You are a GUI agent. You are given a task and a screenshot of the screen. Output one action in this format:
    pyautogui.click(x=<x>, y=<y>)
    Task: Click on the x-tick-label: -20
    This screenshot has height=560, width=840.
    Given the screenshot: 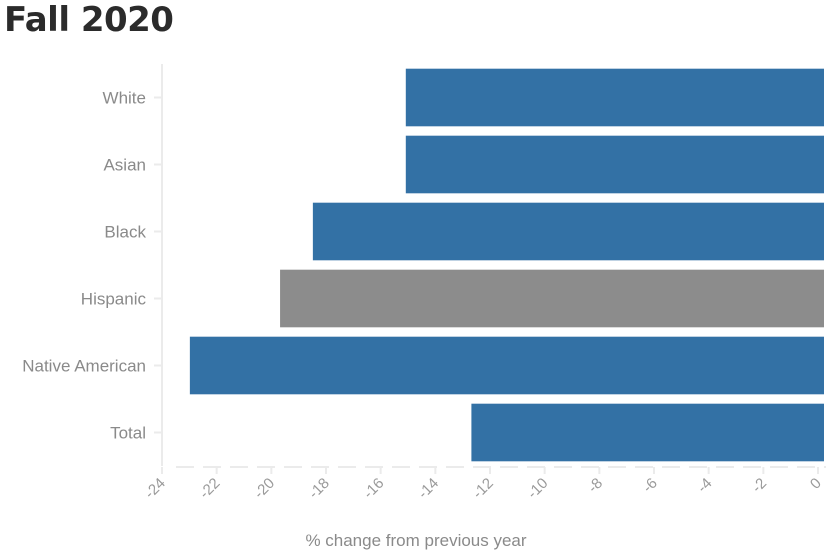 What is the action you would take?
    pyautogui.click(x=264, y=488)
    